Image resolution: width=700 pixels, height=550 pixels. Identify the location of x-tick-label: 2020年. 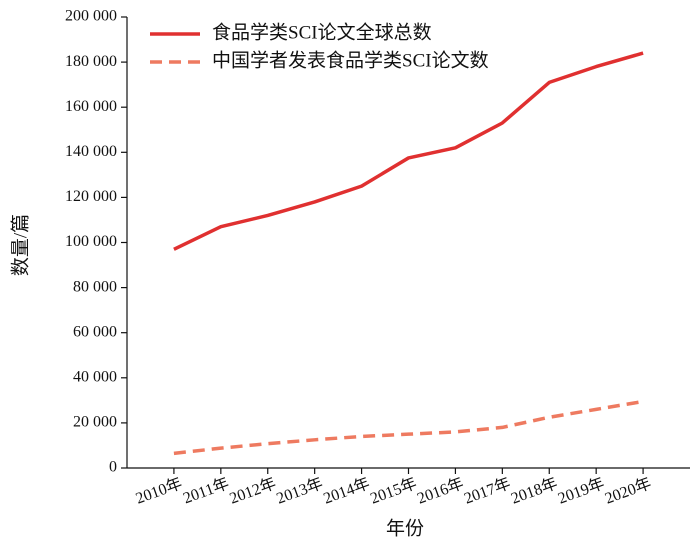
(627, 490).